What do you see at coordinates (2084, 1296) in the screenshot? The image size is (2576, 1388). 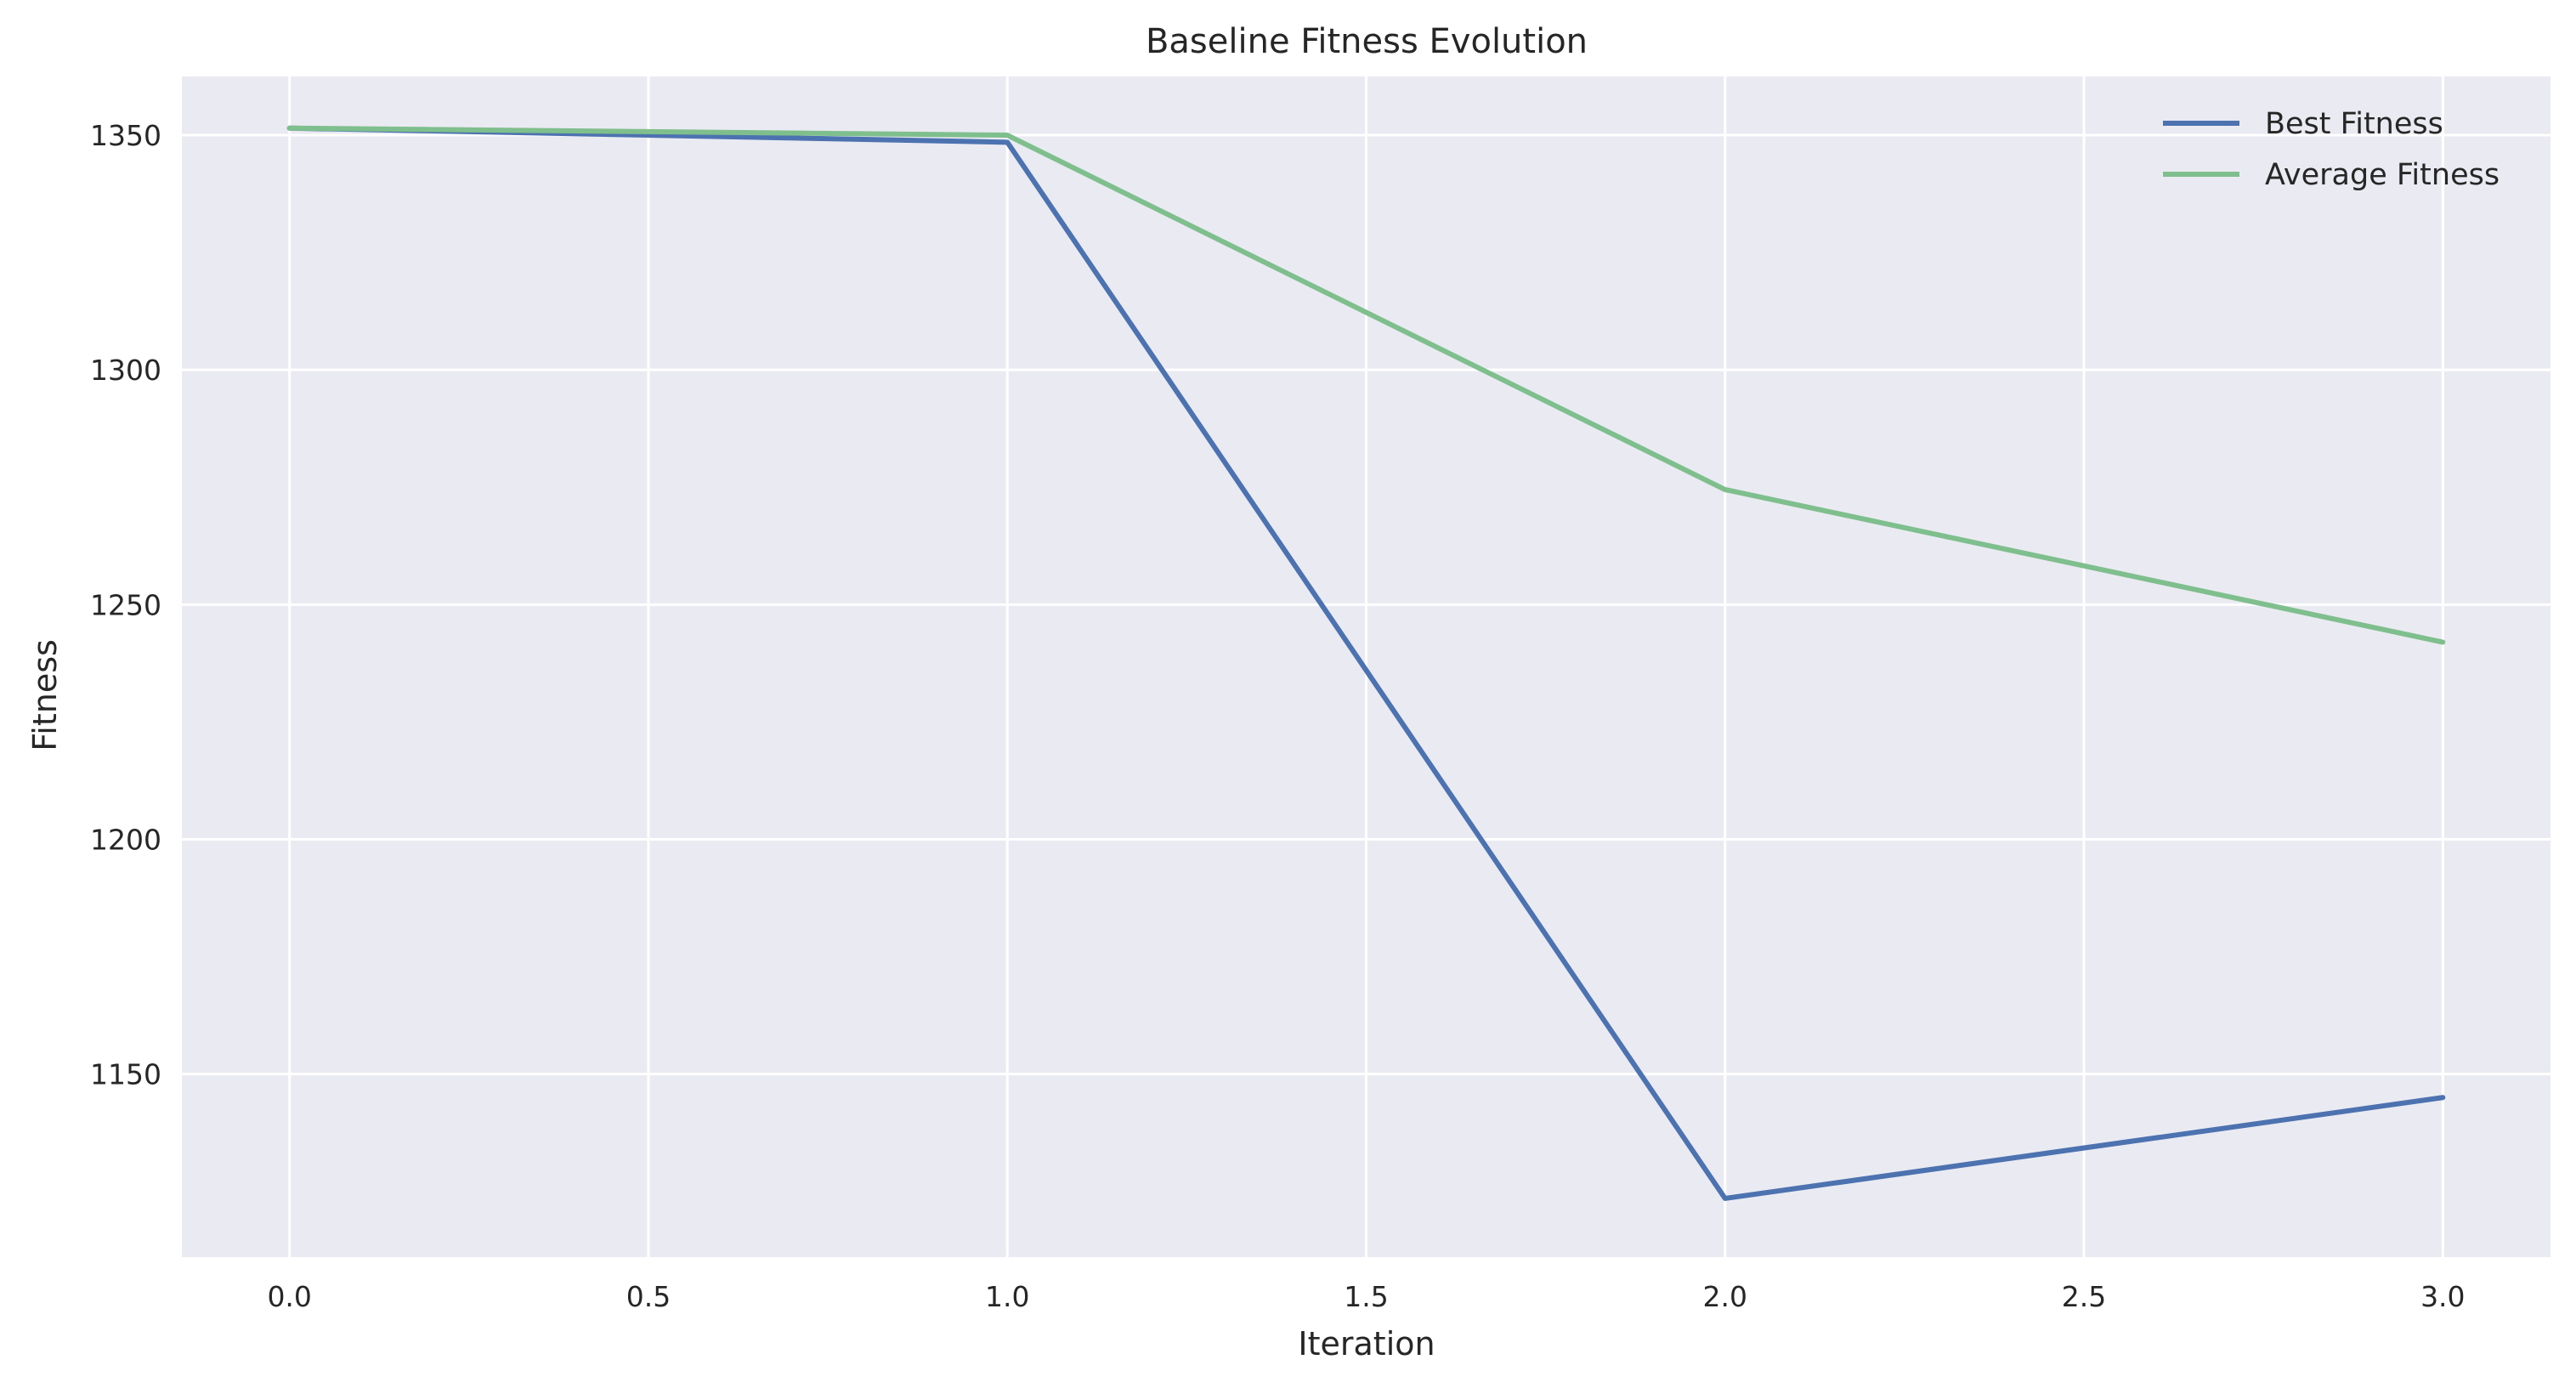 I see `x-tick-label: 2.5` at bounding box center [2084, 1296].